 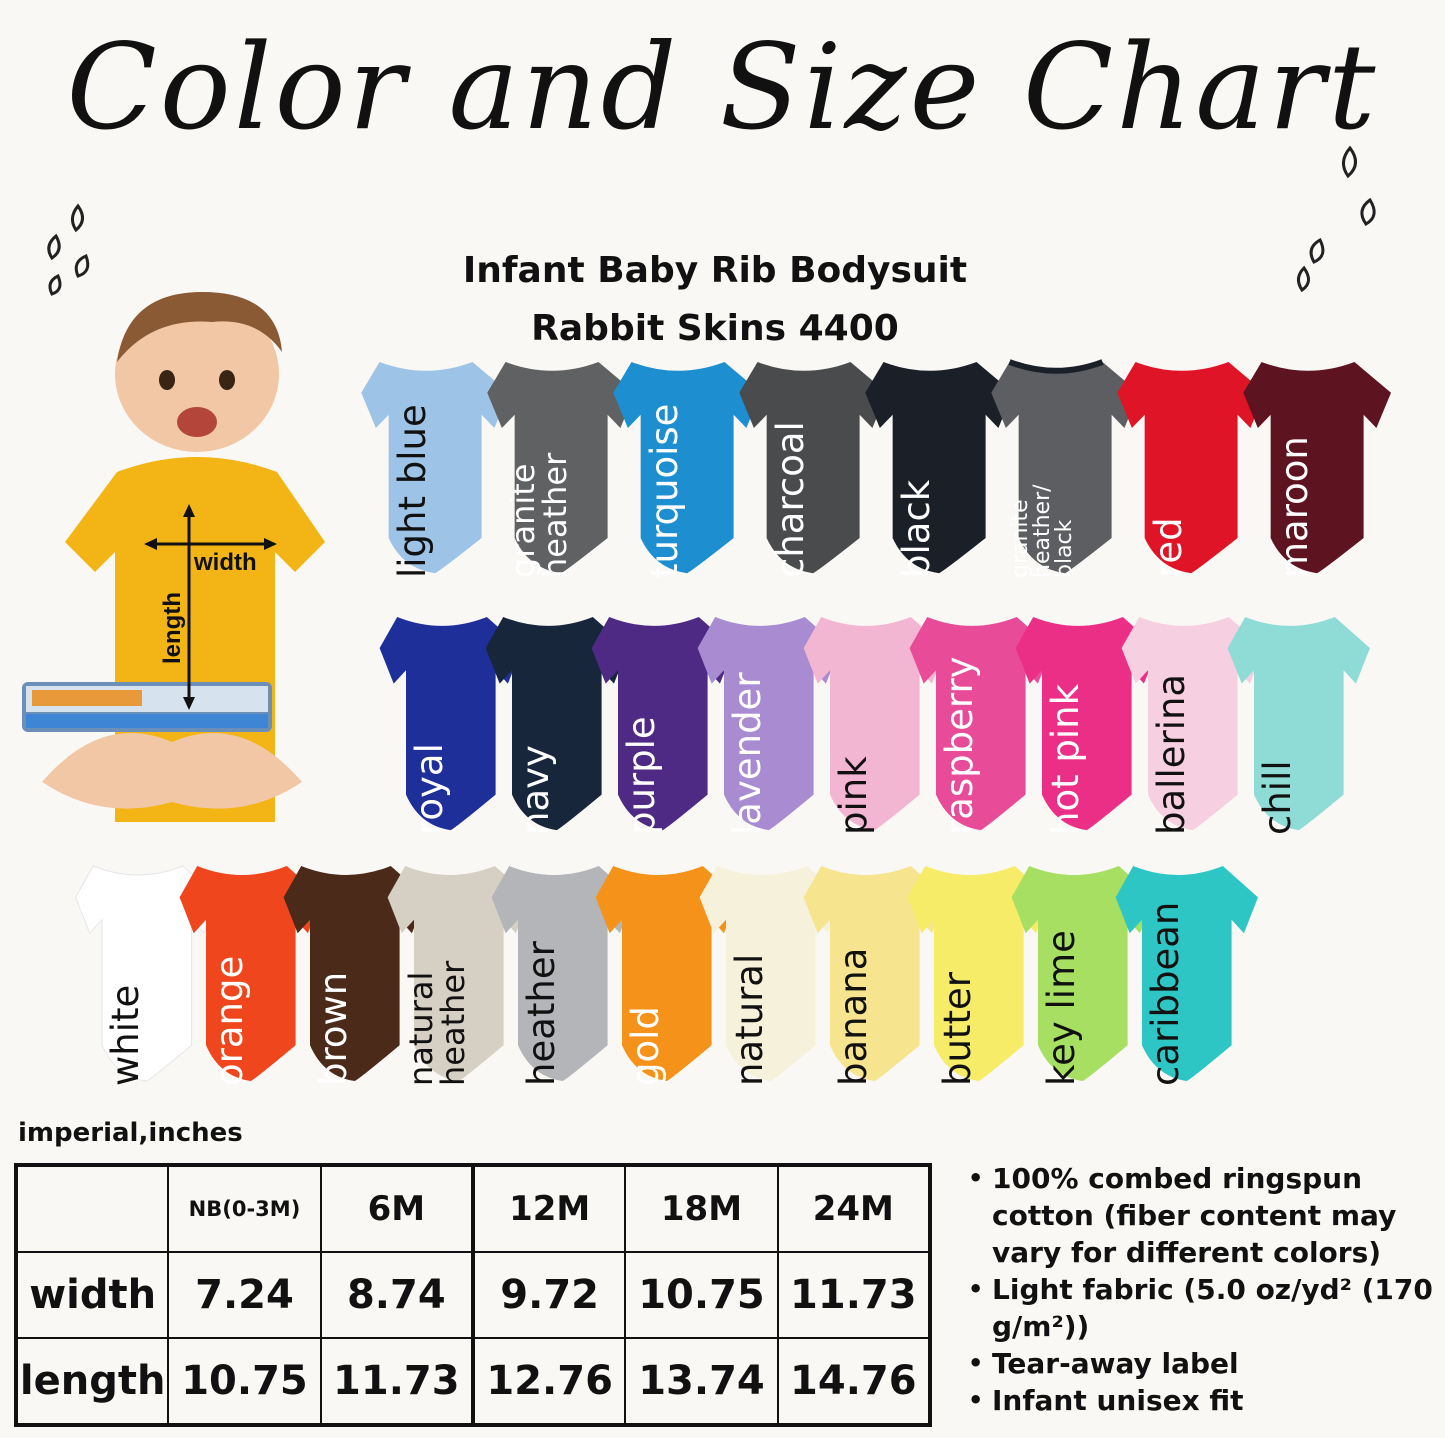 What do you see at coordinates (1201, 1308) in the screenshot?
I see `feature-item: Light fabric (5.0 oz/yd² (170 g/m²))` at bounding box center [1201, 1308].